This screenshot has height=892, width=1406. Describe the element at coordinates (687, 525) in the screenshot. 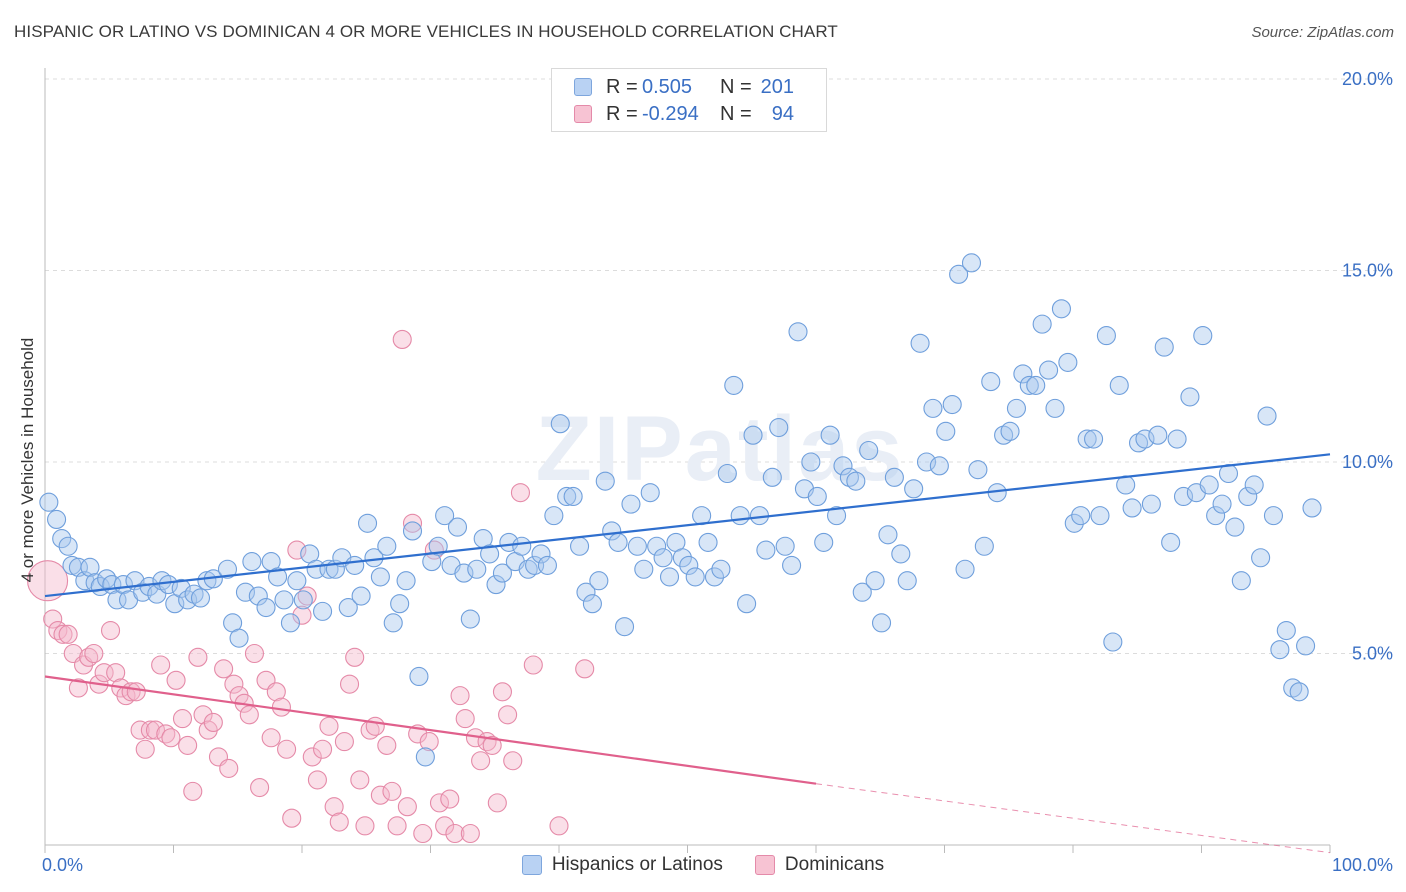

I see `trend-line-hispanic` at that location.